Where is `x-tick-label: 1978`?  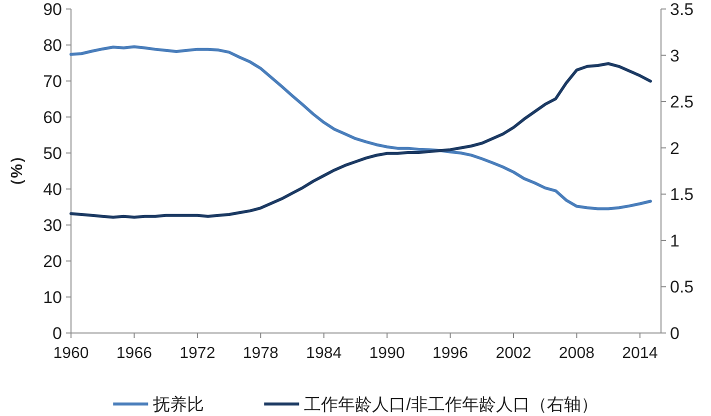 x-tick-label: 1978 is located at coordinates (260, 353).